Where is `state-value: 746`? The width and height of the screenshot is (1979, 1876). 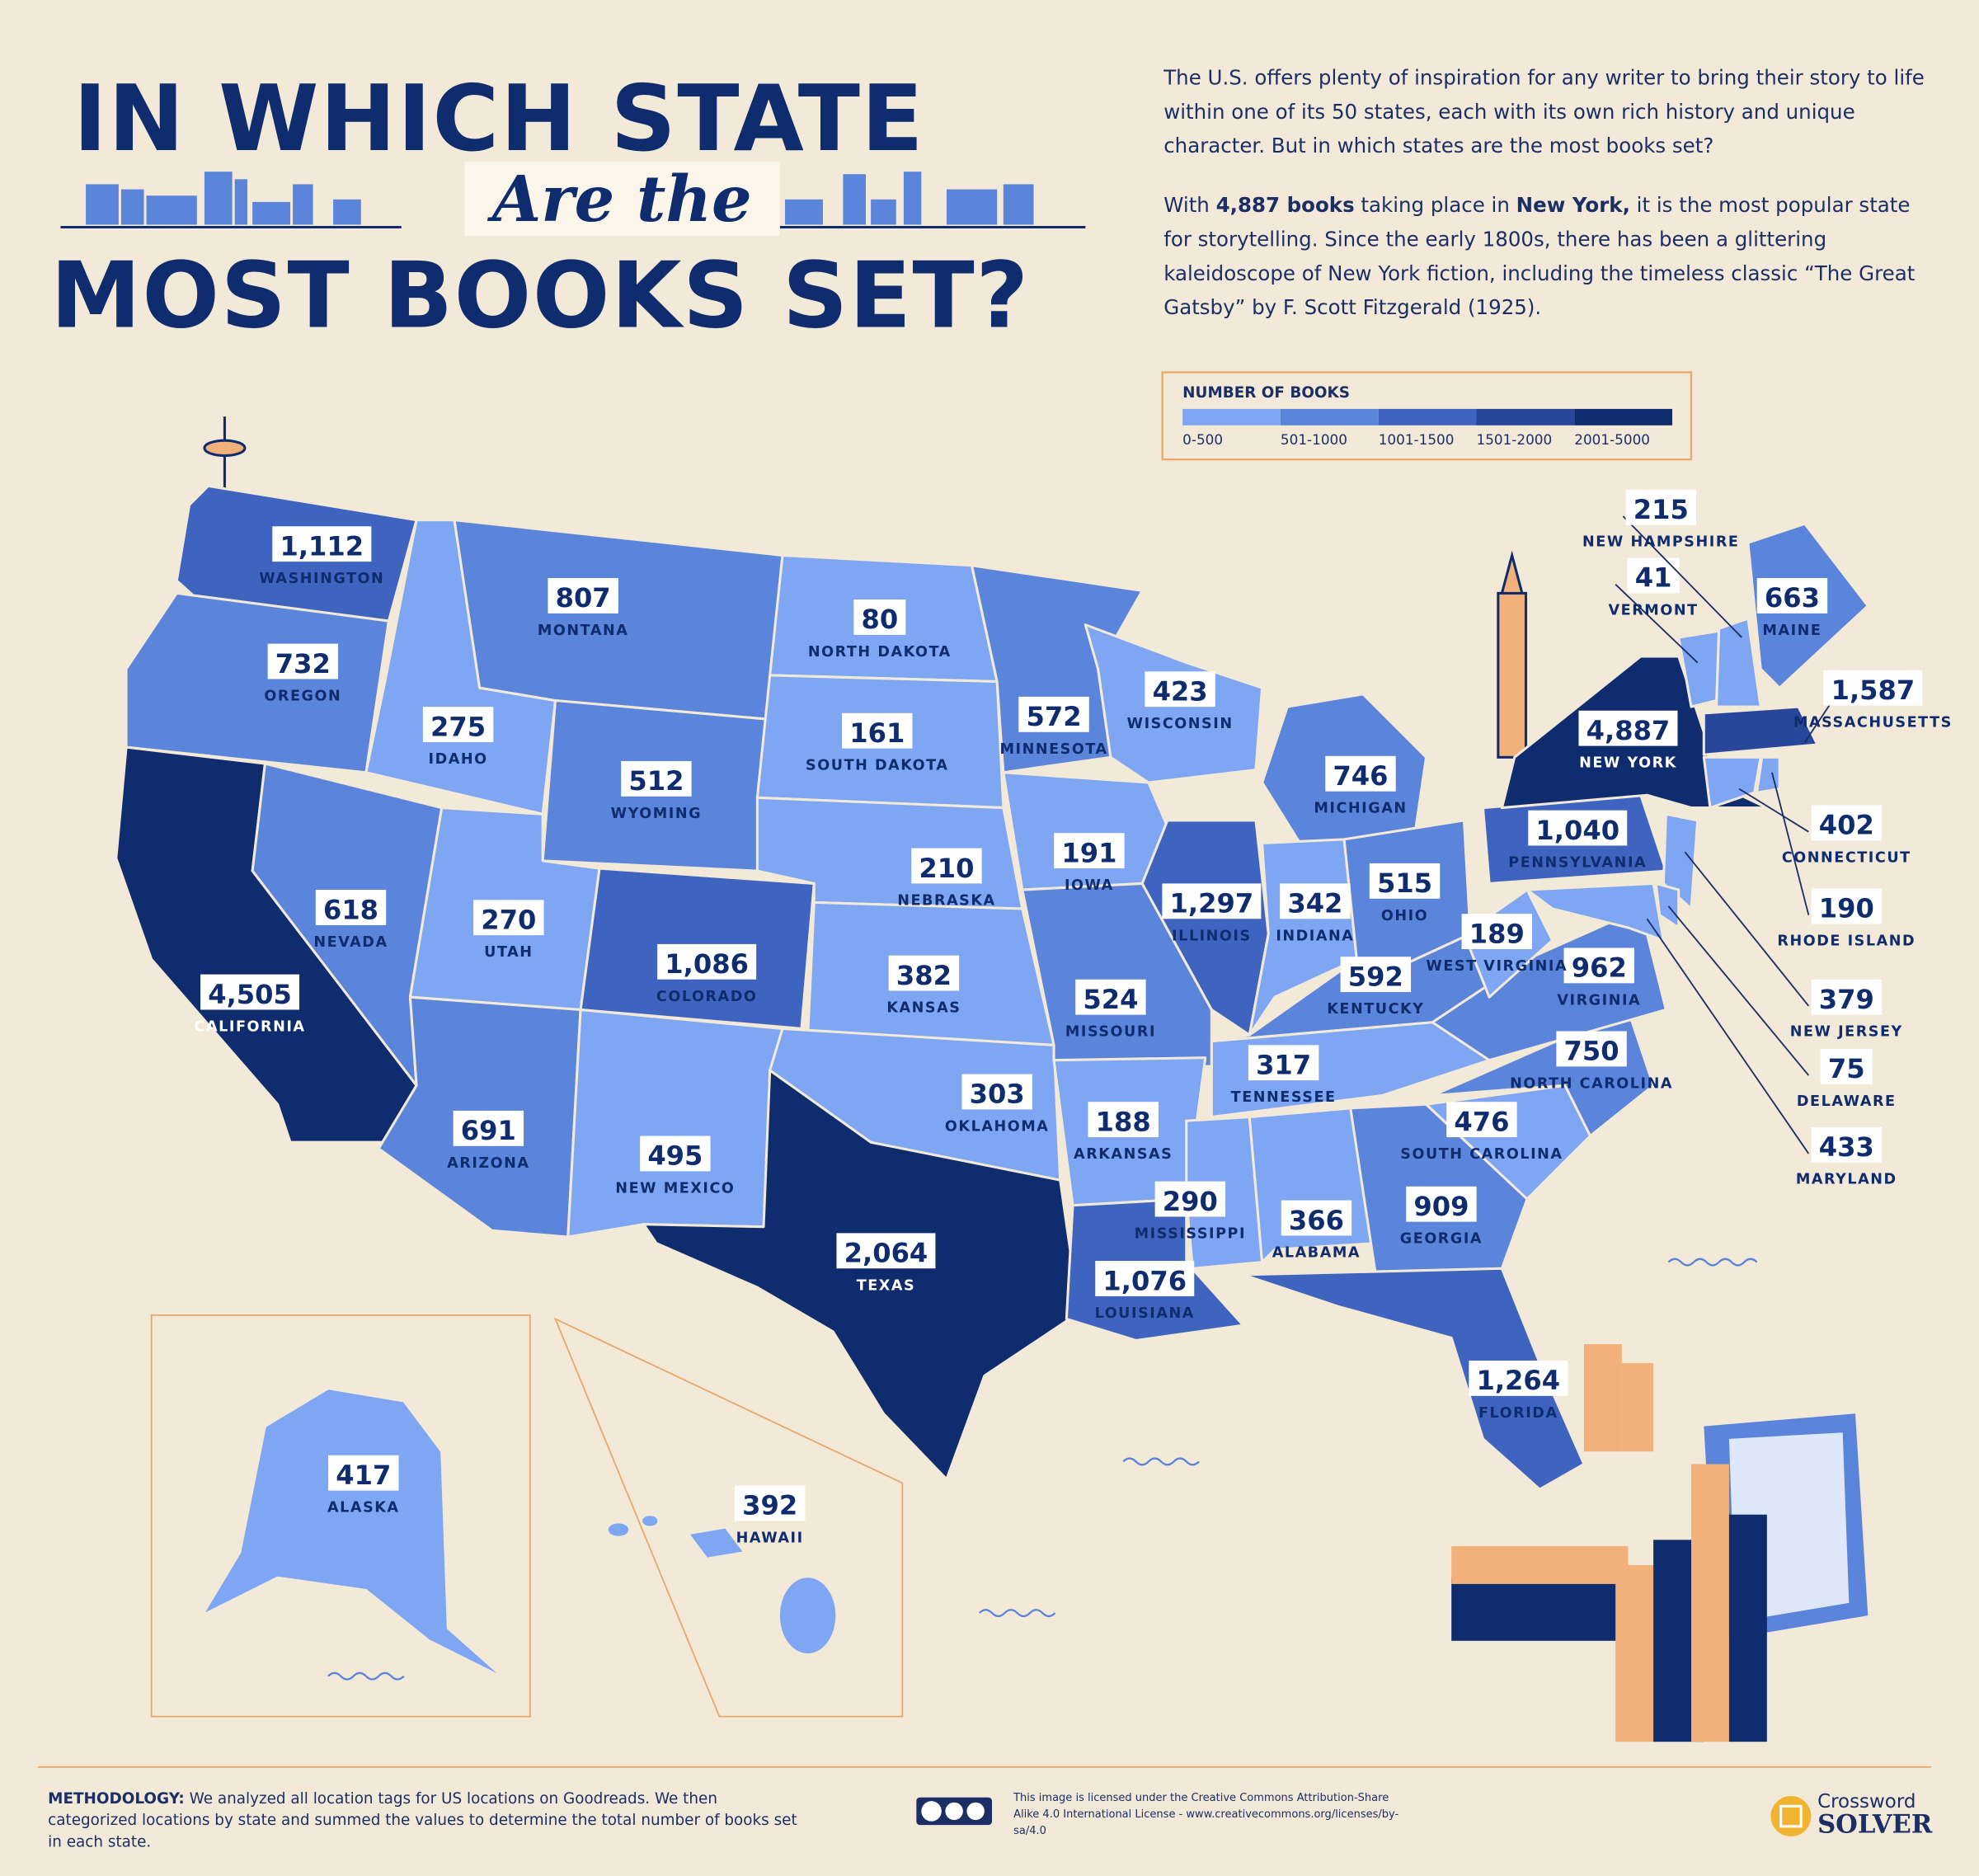 state-value: 746 is located at coordinates (1360, 776).